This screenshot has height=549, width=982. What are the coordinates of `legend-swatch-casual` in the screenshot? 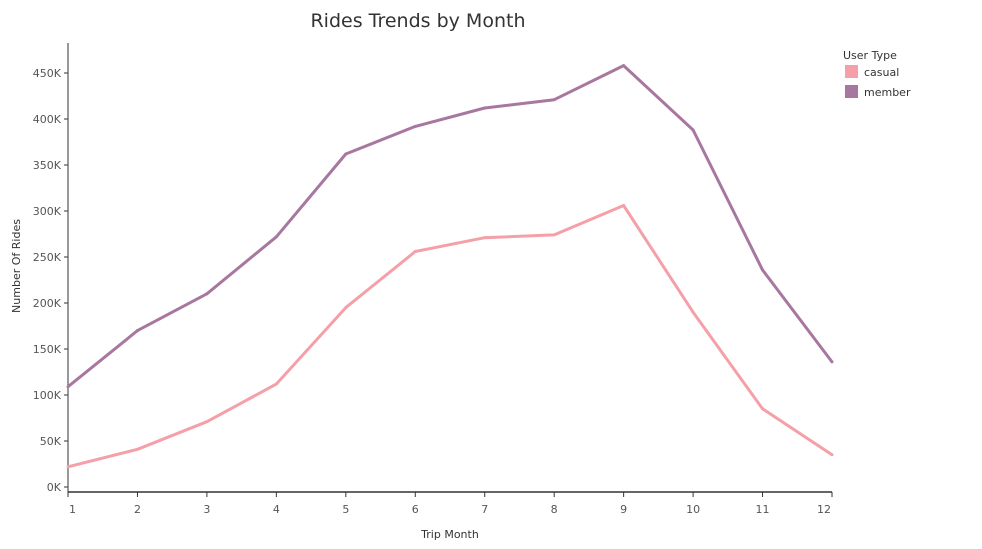 It's located at (851, 71).